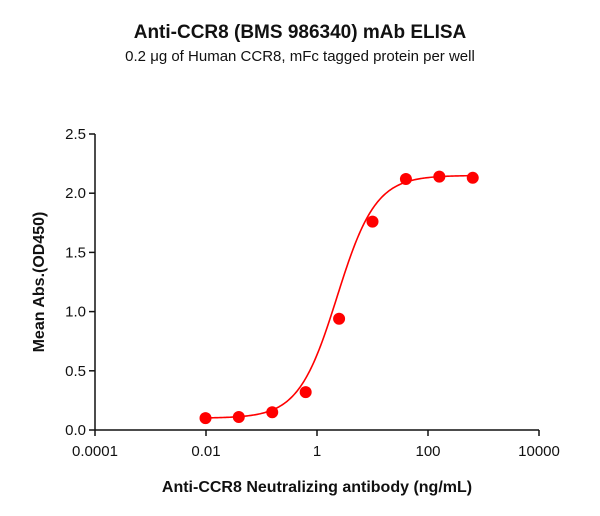 This screenshot has width=600, height=516. What do you see at coordinates (300, 32) in the screenshot?
I see `chart-title: Anti-CCR8 (BMS 986340) mAb ELISA` at bounding box center [300, 32].